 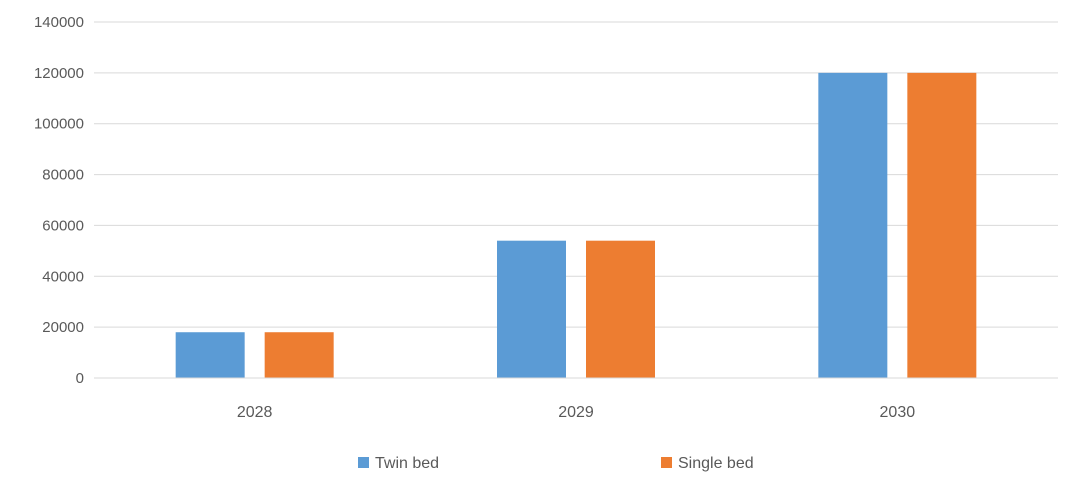 What do you see at coordinates (299, 355) in the screenshot?
I see `bar-single-bed-2028` at bounding box center [299, 355].